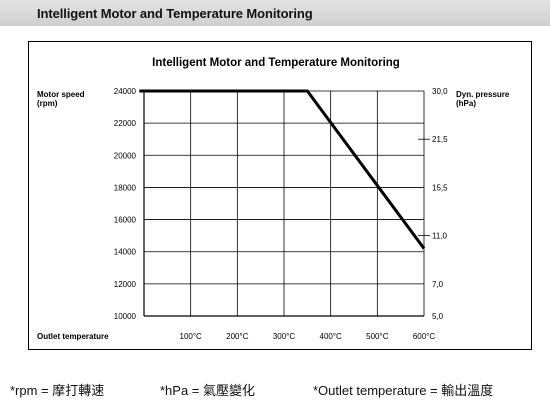 The height and width of the screenshot is (415, 550). Describe the element at coordinates (331, 336) in the screenshot. I see `x-tick-label: 400°C` at that location.